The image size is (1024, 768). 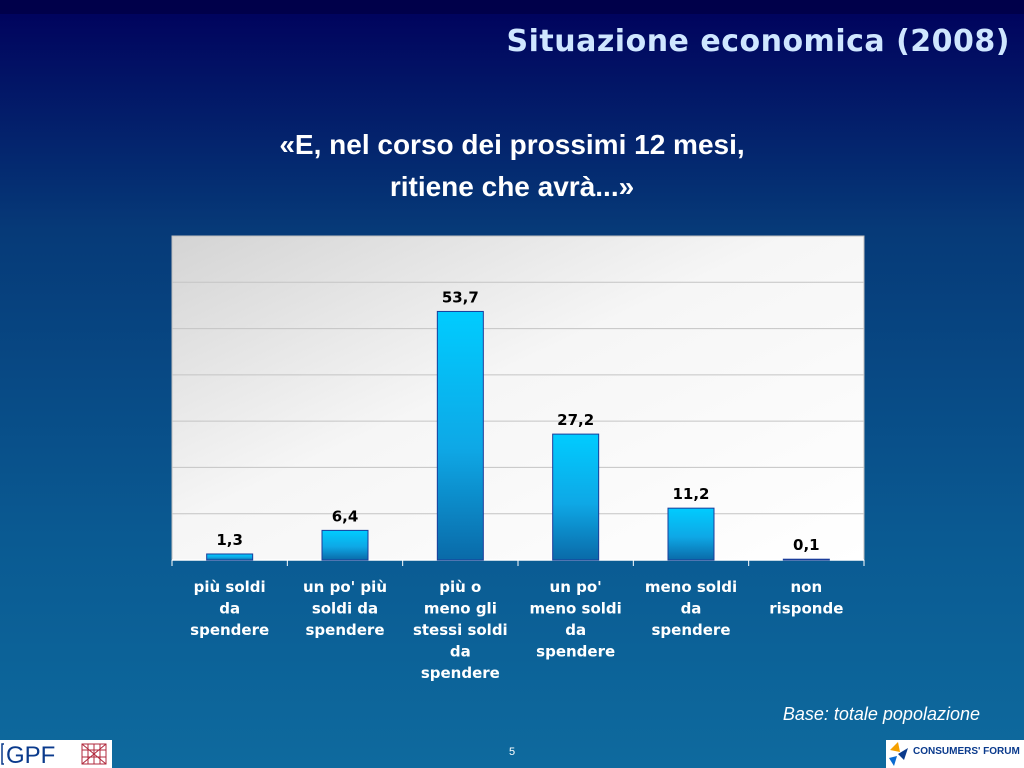 What do you see at coordinates (691, 609) in the screenshot?
I see `category-label-4-line-1: da` at bounding box center [691, 609].